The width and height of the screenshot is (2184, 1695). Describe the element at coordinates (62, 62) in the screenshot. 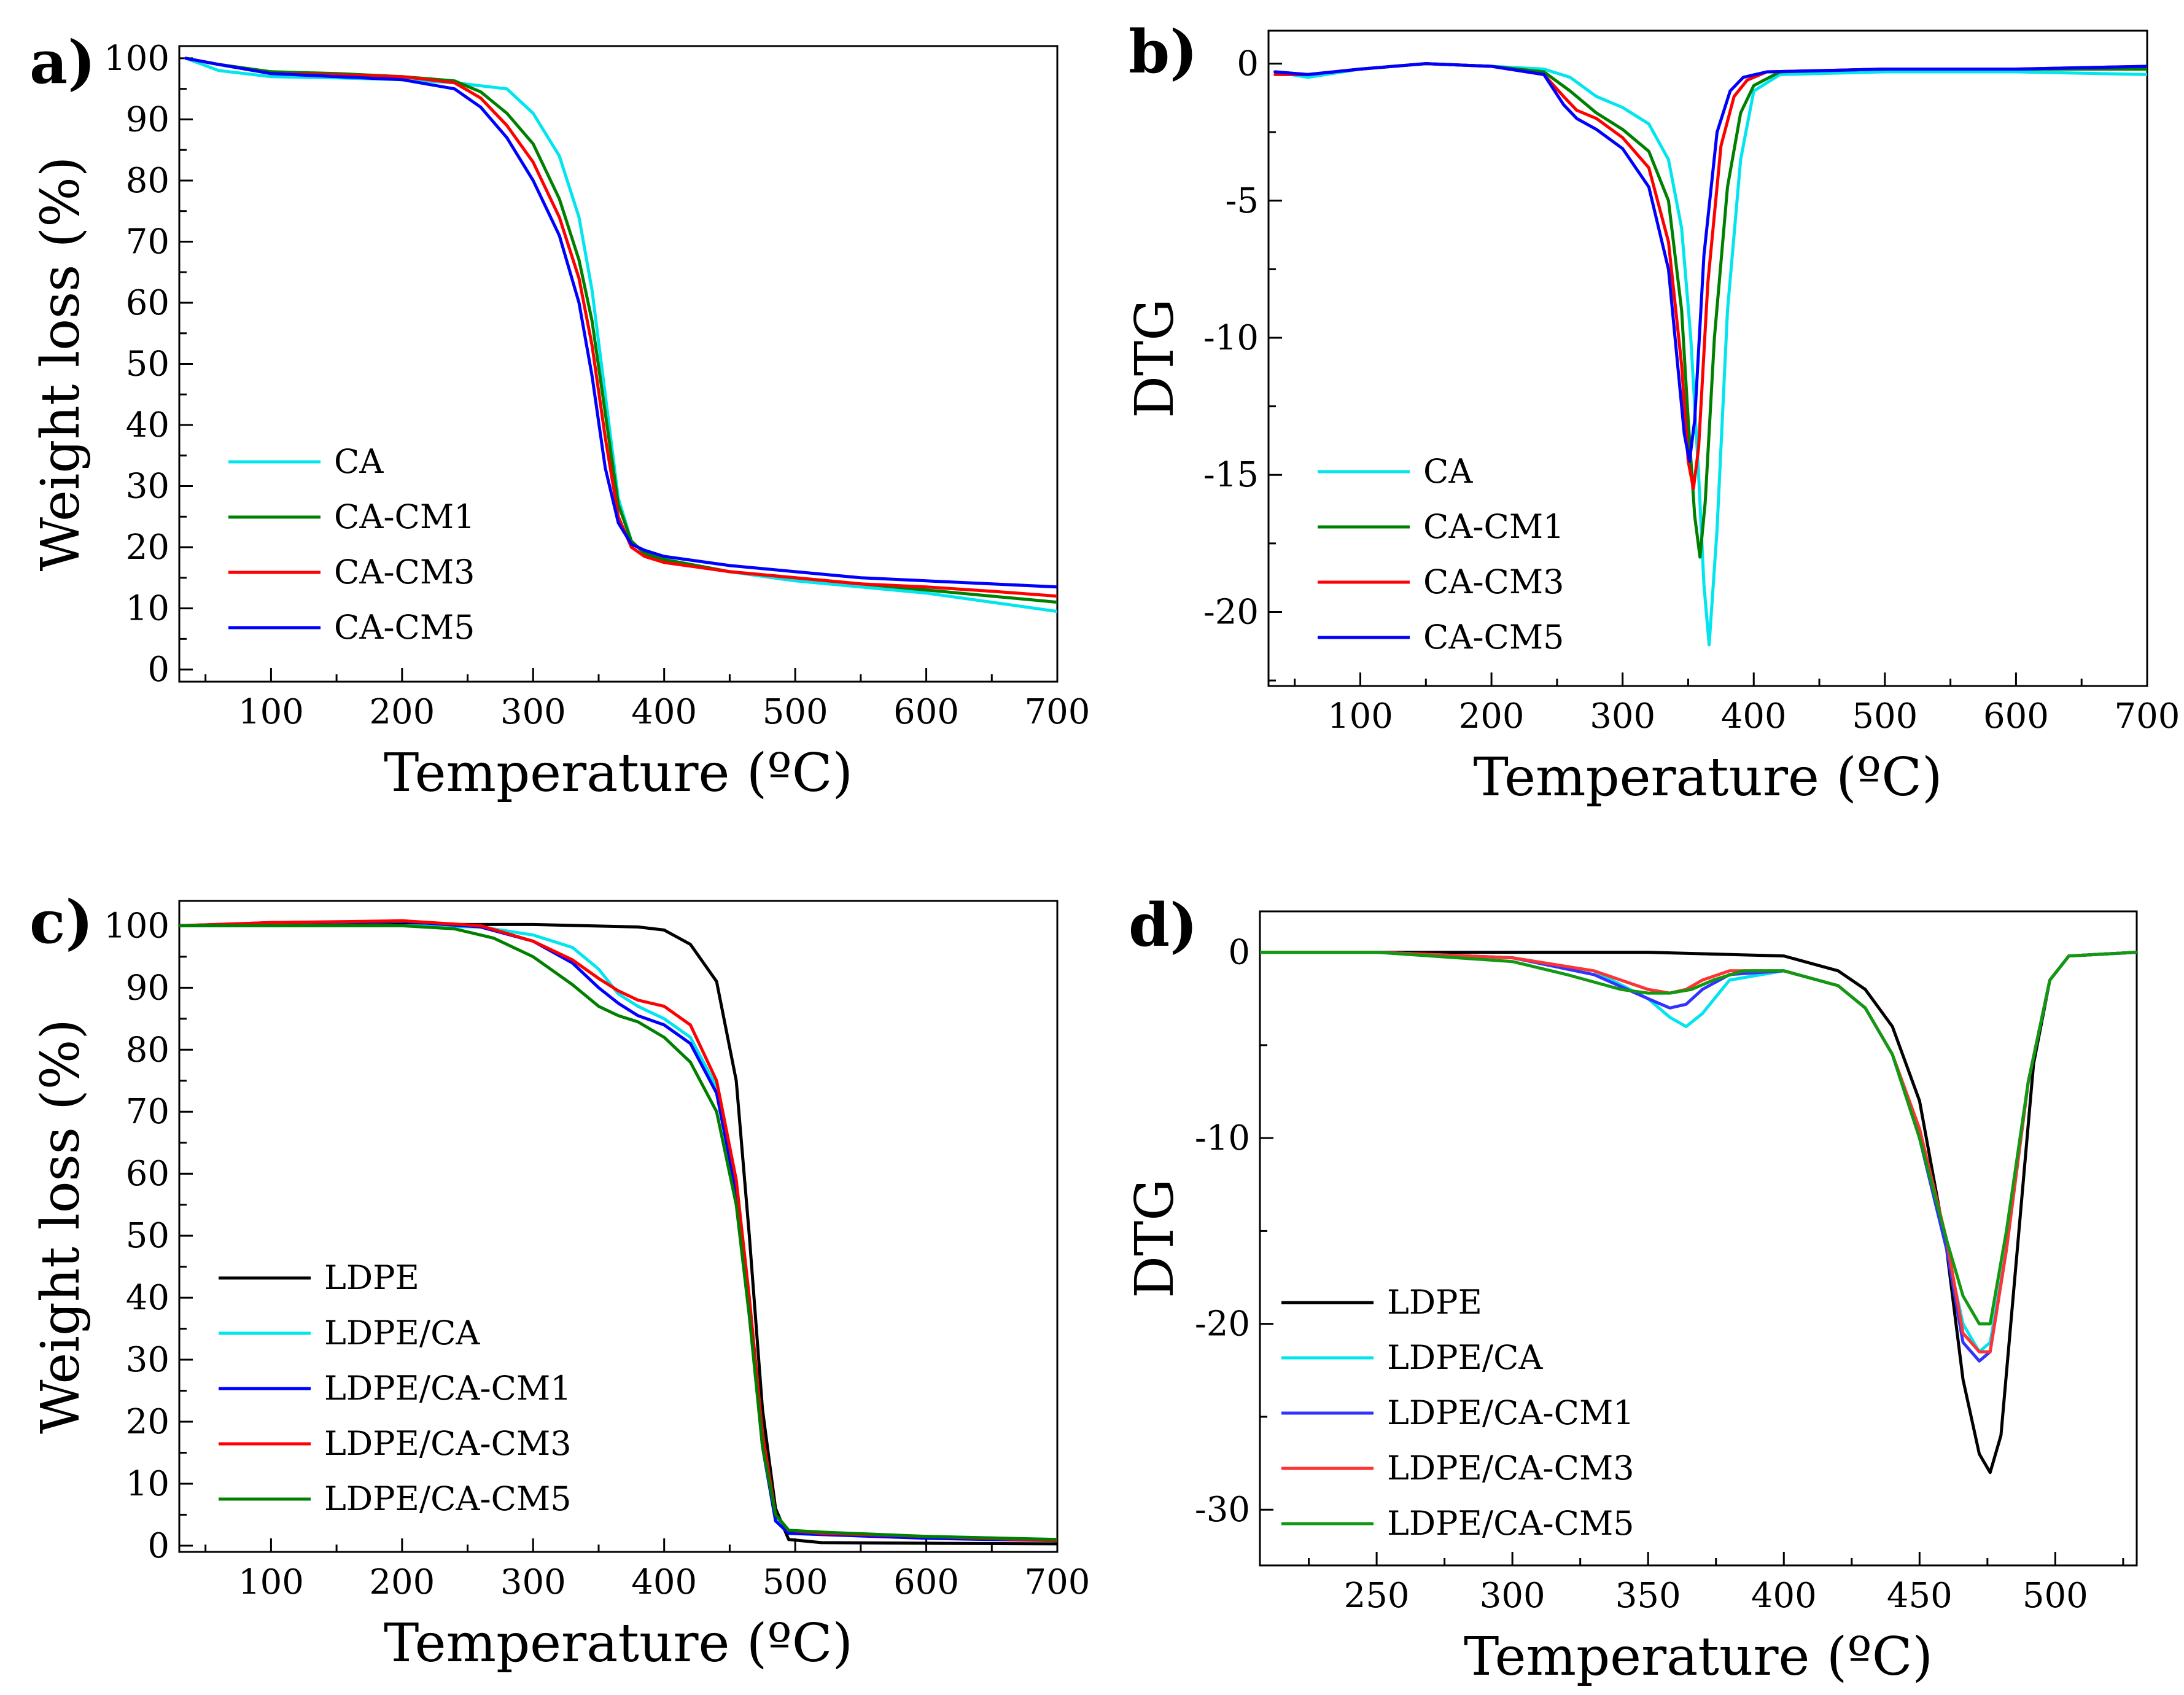

I see `panel-letter: a)` at that location.